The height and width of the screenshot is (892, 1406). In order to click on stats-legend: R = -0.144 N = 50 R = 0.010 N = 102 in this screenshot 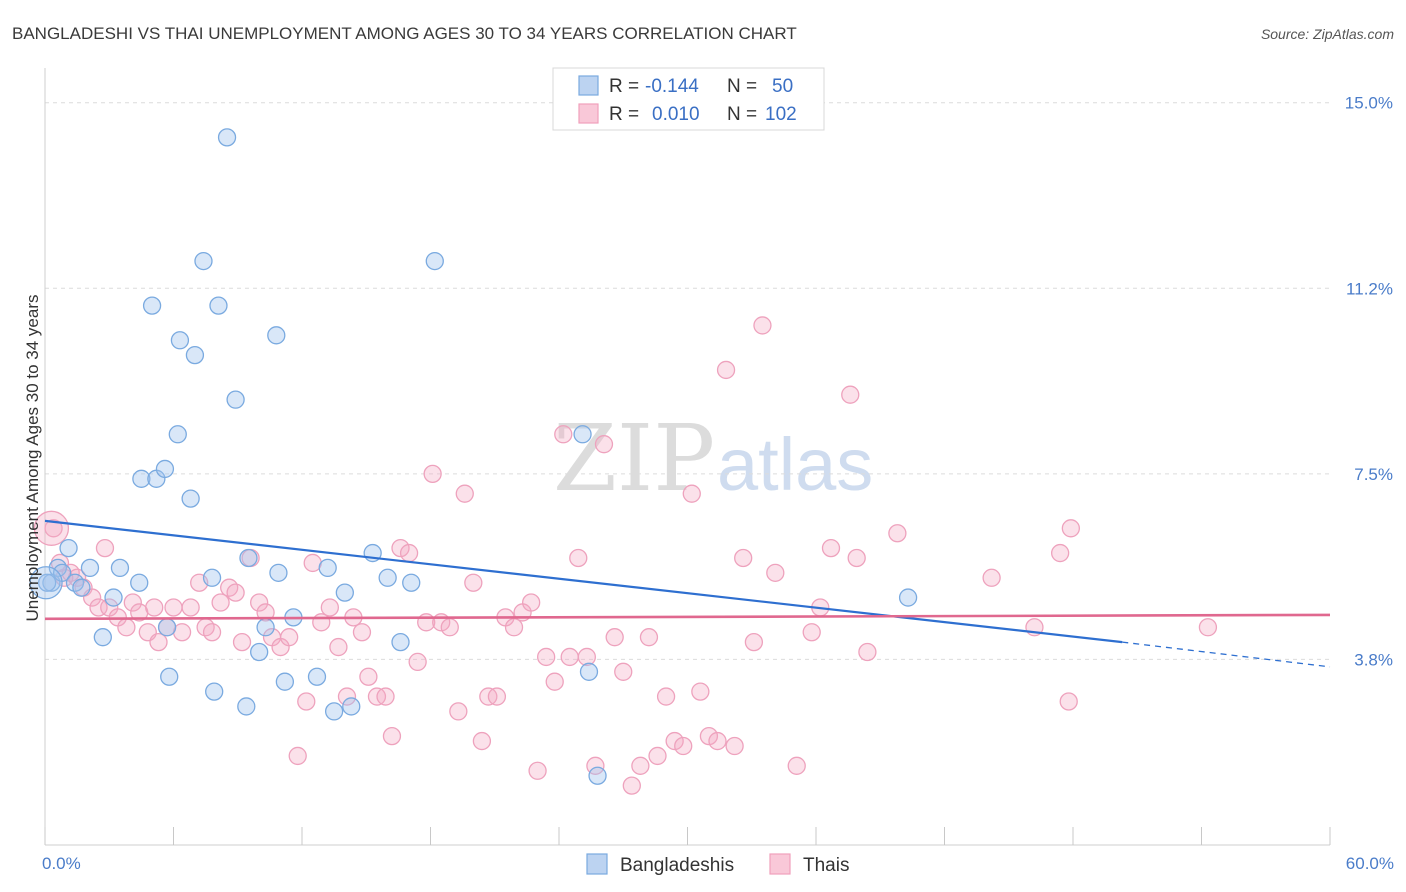, I will do `click(688, 99)`.